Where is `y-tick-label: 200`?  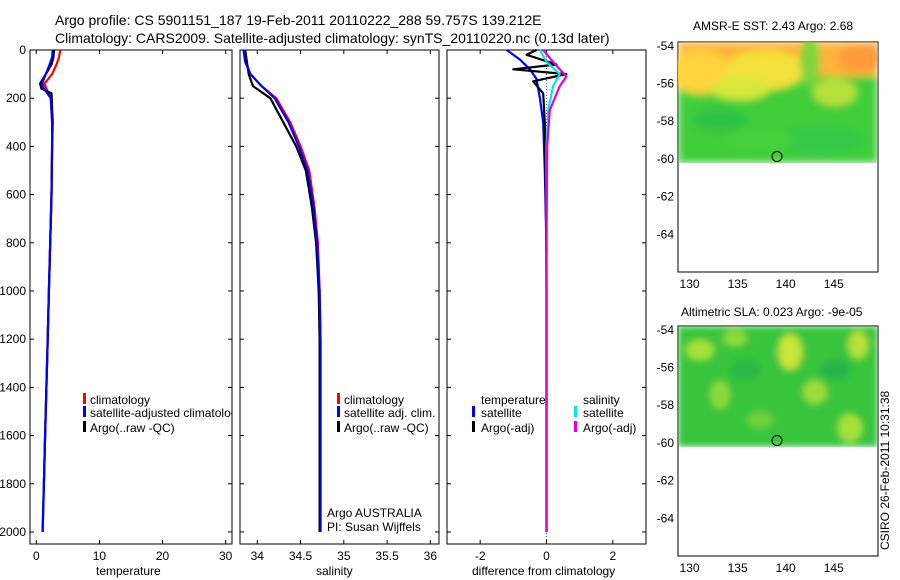 y-tick-label: 200 is located at coordinates (16, 98).